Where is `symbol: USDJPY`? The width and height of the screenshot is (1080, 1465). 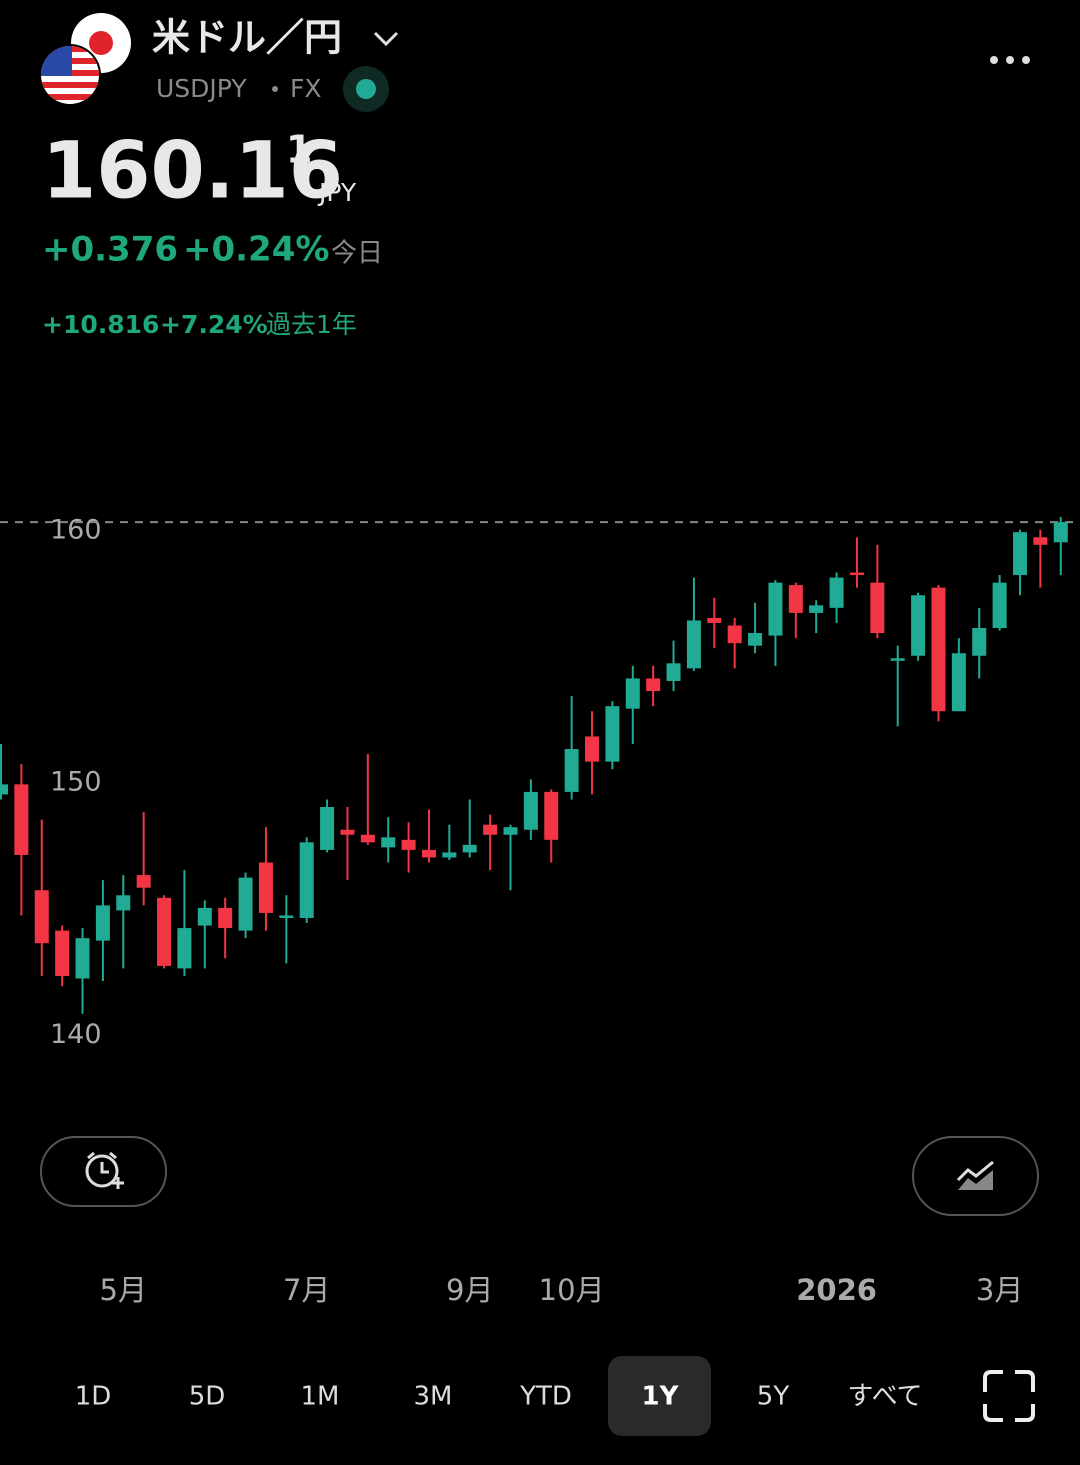 symbol: USDJPY is located at coordinates (201, 88).